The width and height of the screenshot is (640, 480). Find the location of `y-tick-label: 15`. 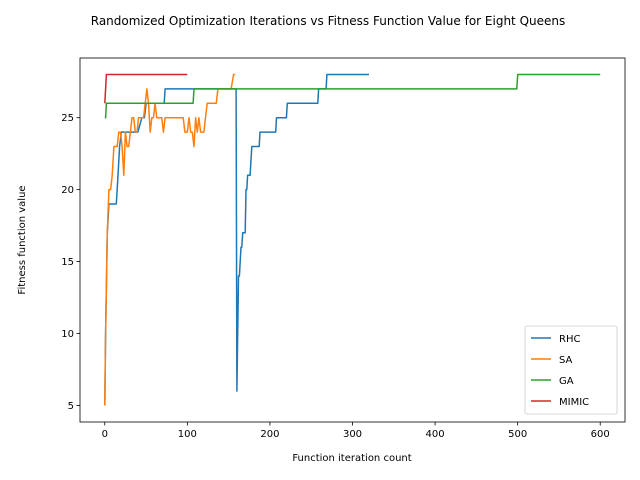

y-tick-label: 15 is located at coordinates (67, 262).